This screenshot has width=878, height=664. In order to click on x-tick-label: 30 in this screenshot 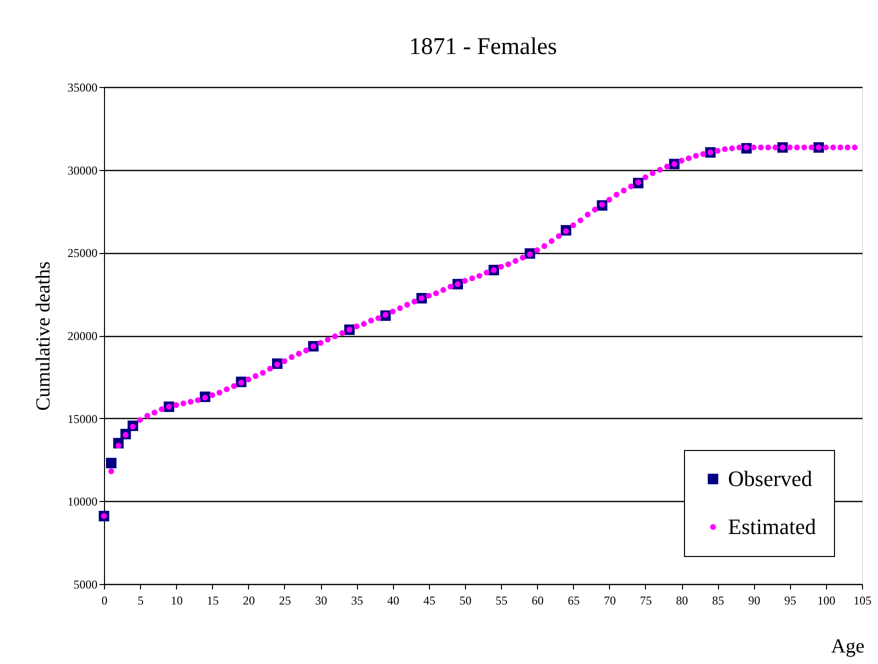, I will do `click(321, 601)`.